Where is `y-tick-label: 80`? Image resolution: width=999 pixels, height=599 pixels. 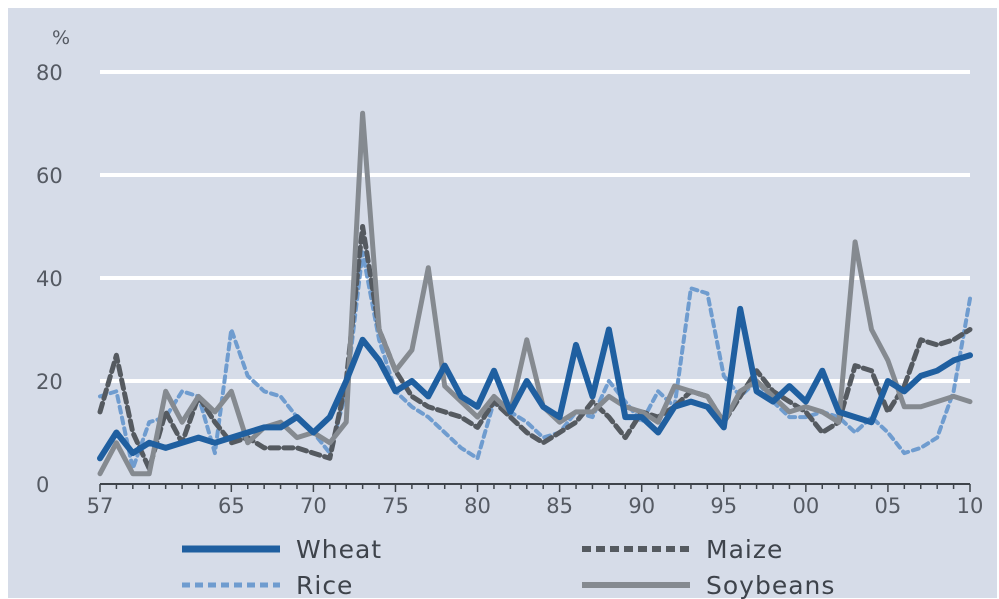 y-tick-label: 80 is located at coordinates (49, 73).